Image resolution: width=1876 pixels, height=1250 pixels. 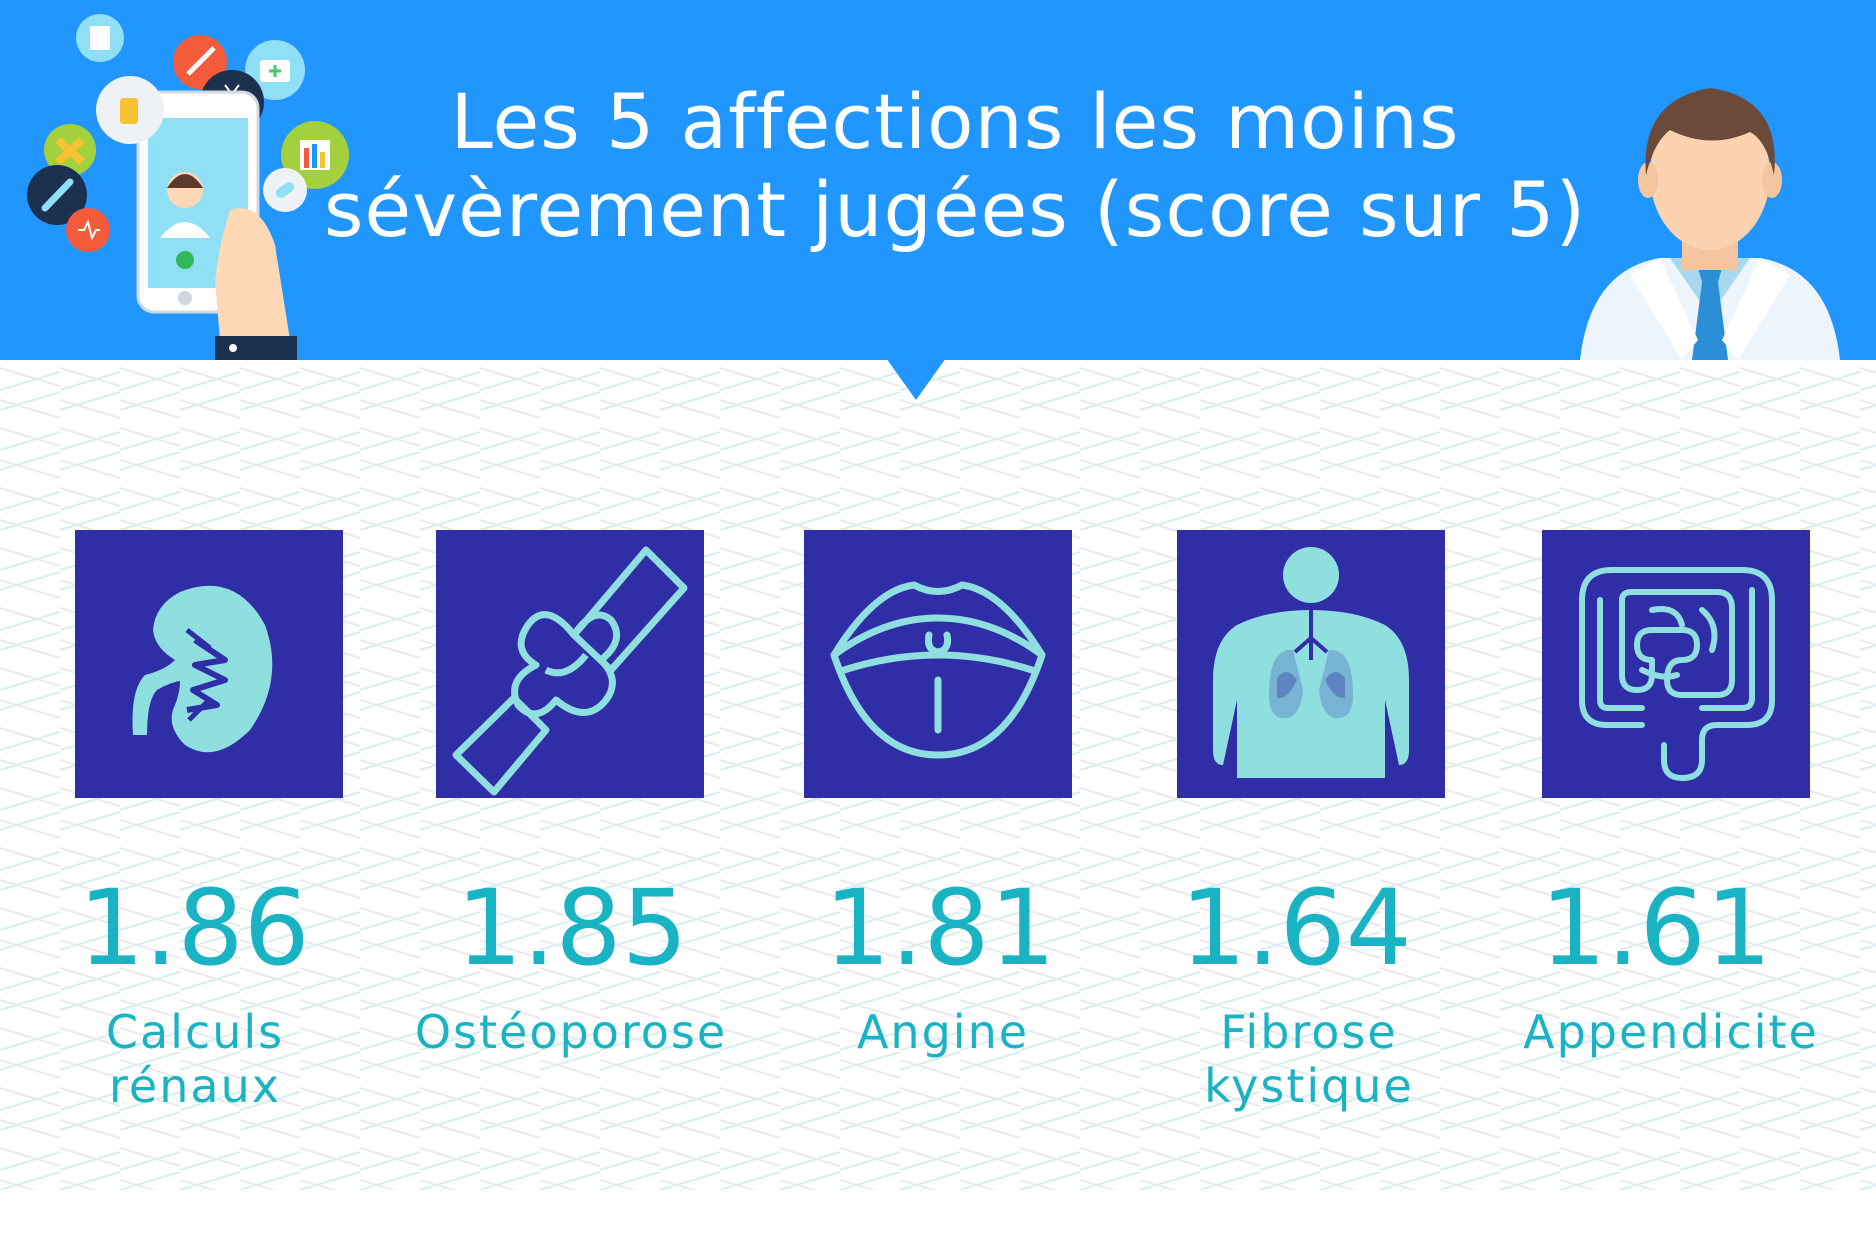 What do you see at coordinates (202, 669) in the screenshot?
I see `kidney-icon` at bounding box center [202, 669].